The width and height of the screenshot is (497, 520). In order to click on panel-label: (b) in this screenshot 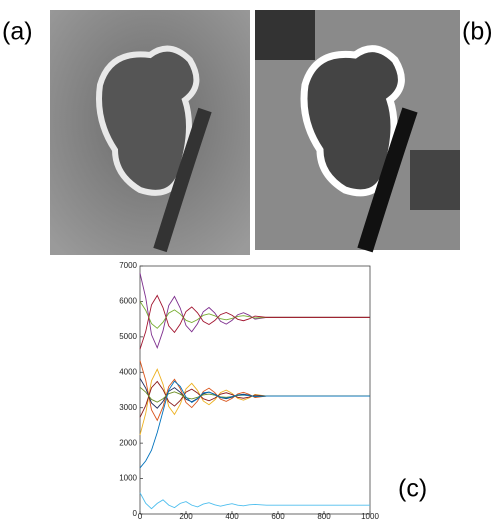, I will do `click(477, 32)`.